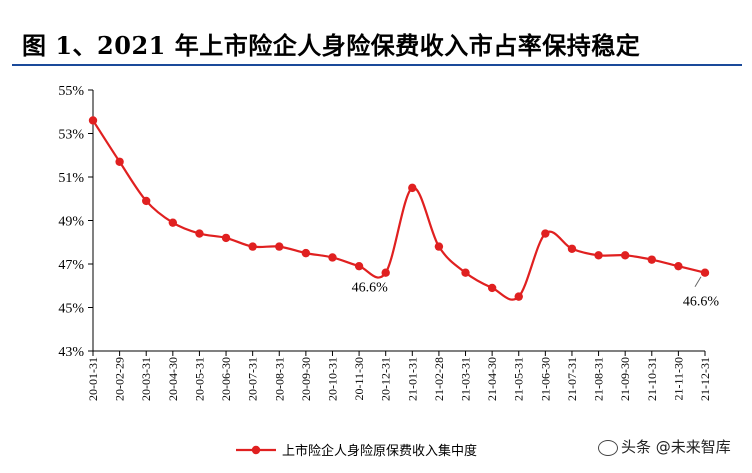 The height and width of the screenshot is (473, 752). I want to click on data-label-leader, so click(698, 281).